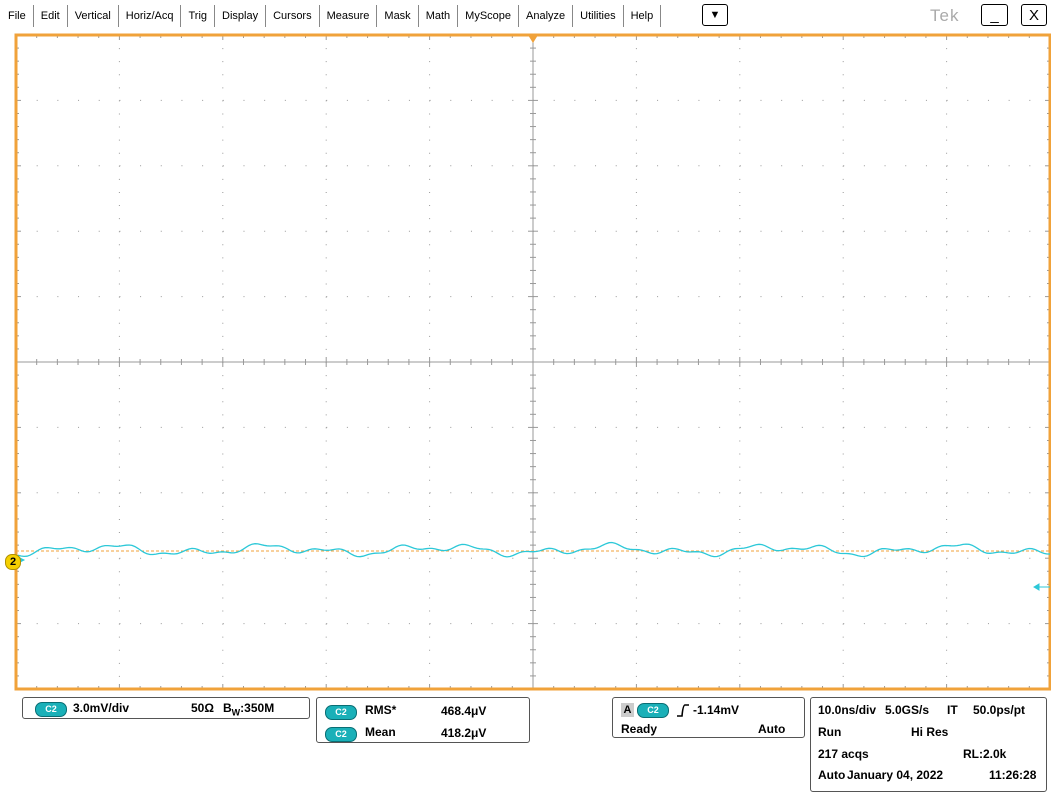  What do you see at coordinates (257, 708) in the screenshot?
I see `bw-value: :350M` at bounding box center [257, 708].